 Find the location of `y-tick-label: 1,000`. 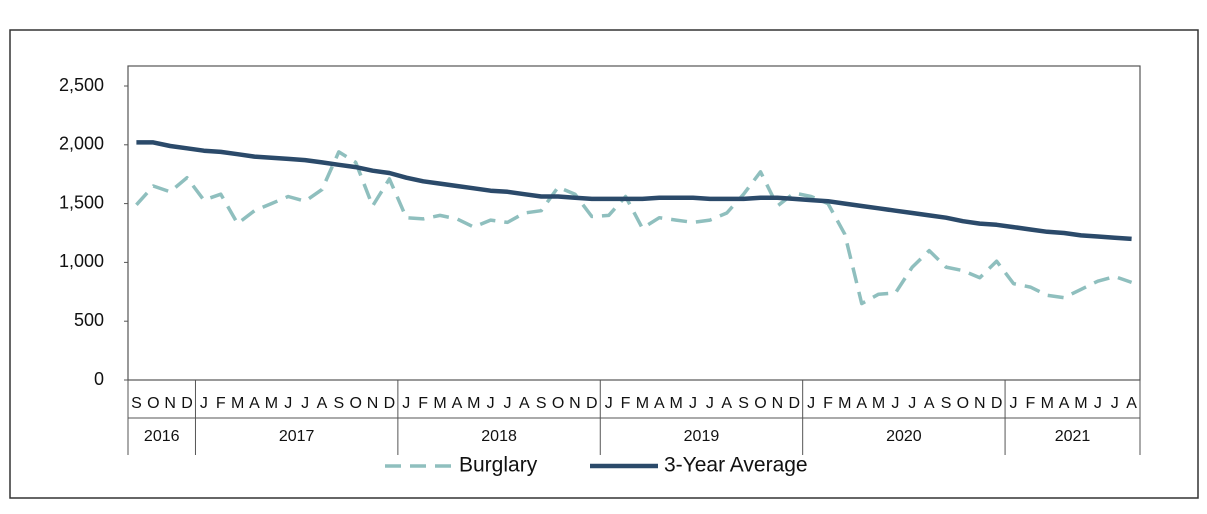

y-tick-label: 1,000 is located at coordinates (81, 261).